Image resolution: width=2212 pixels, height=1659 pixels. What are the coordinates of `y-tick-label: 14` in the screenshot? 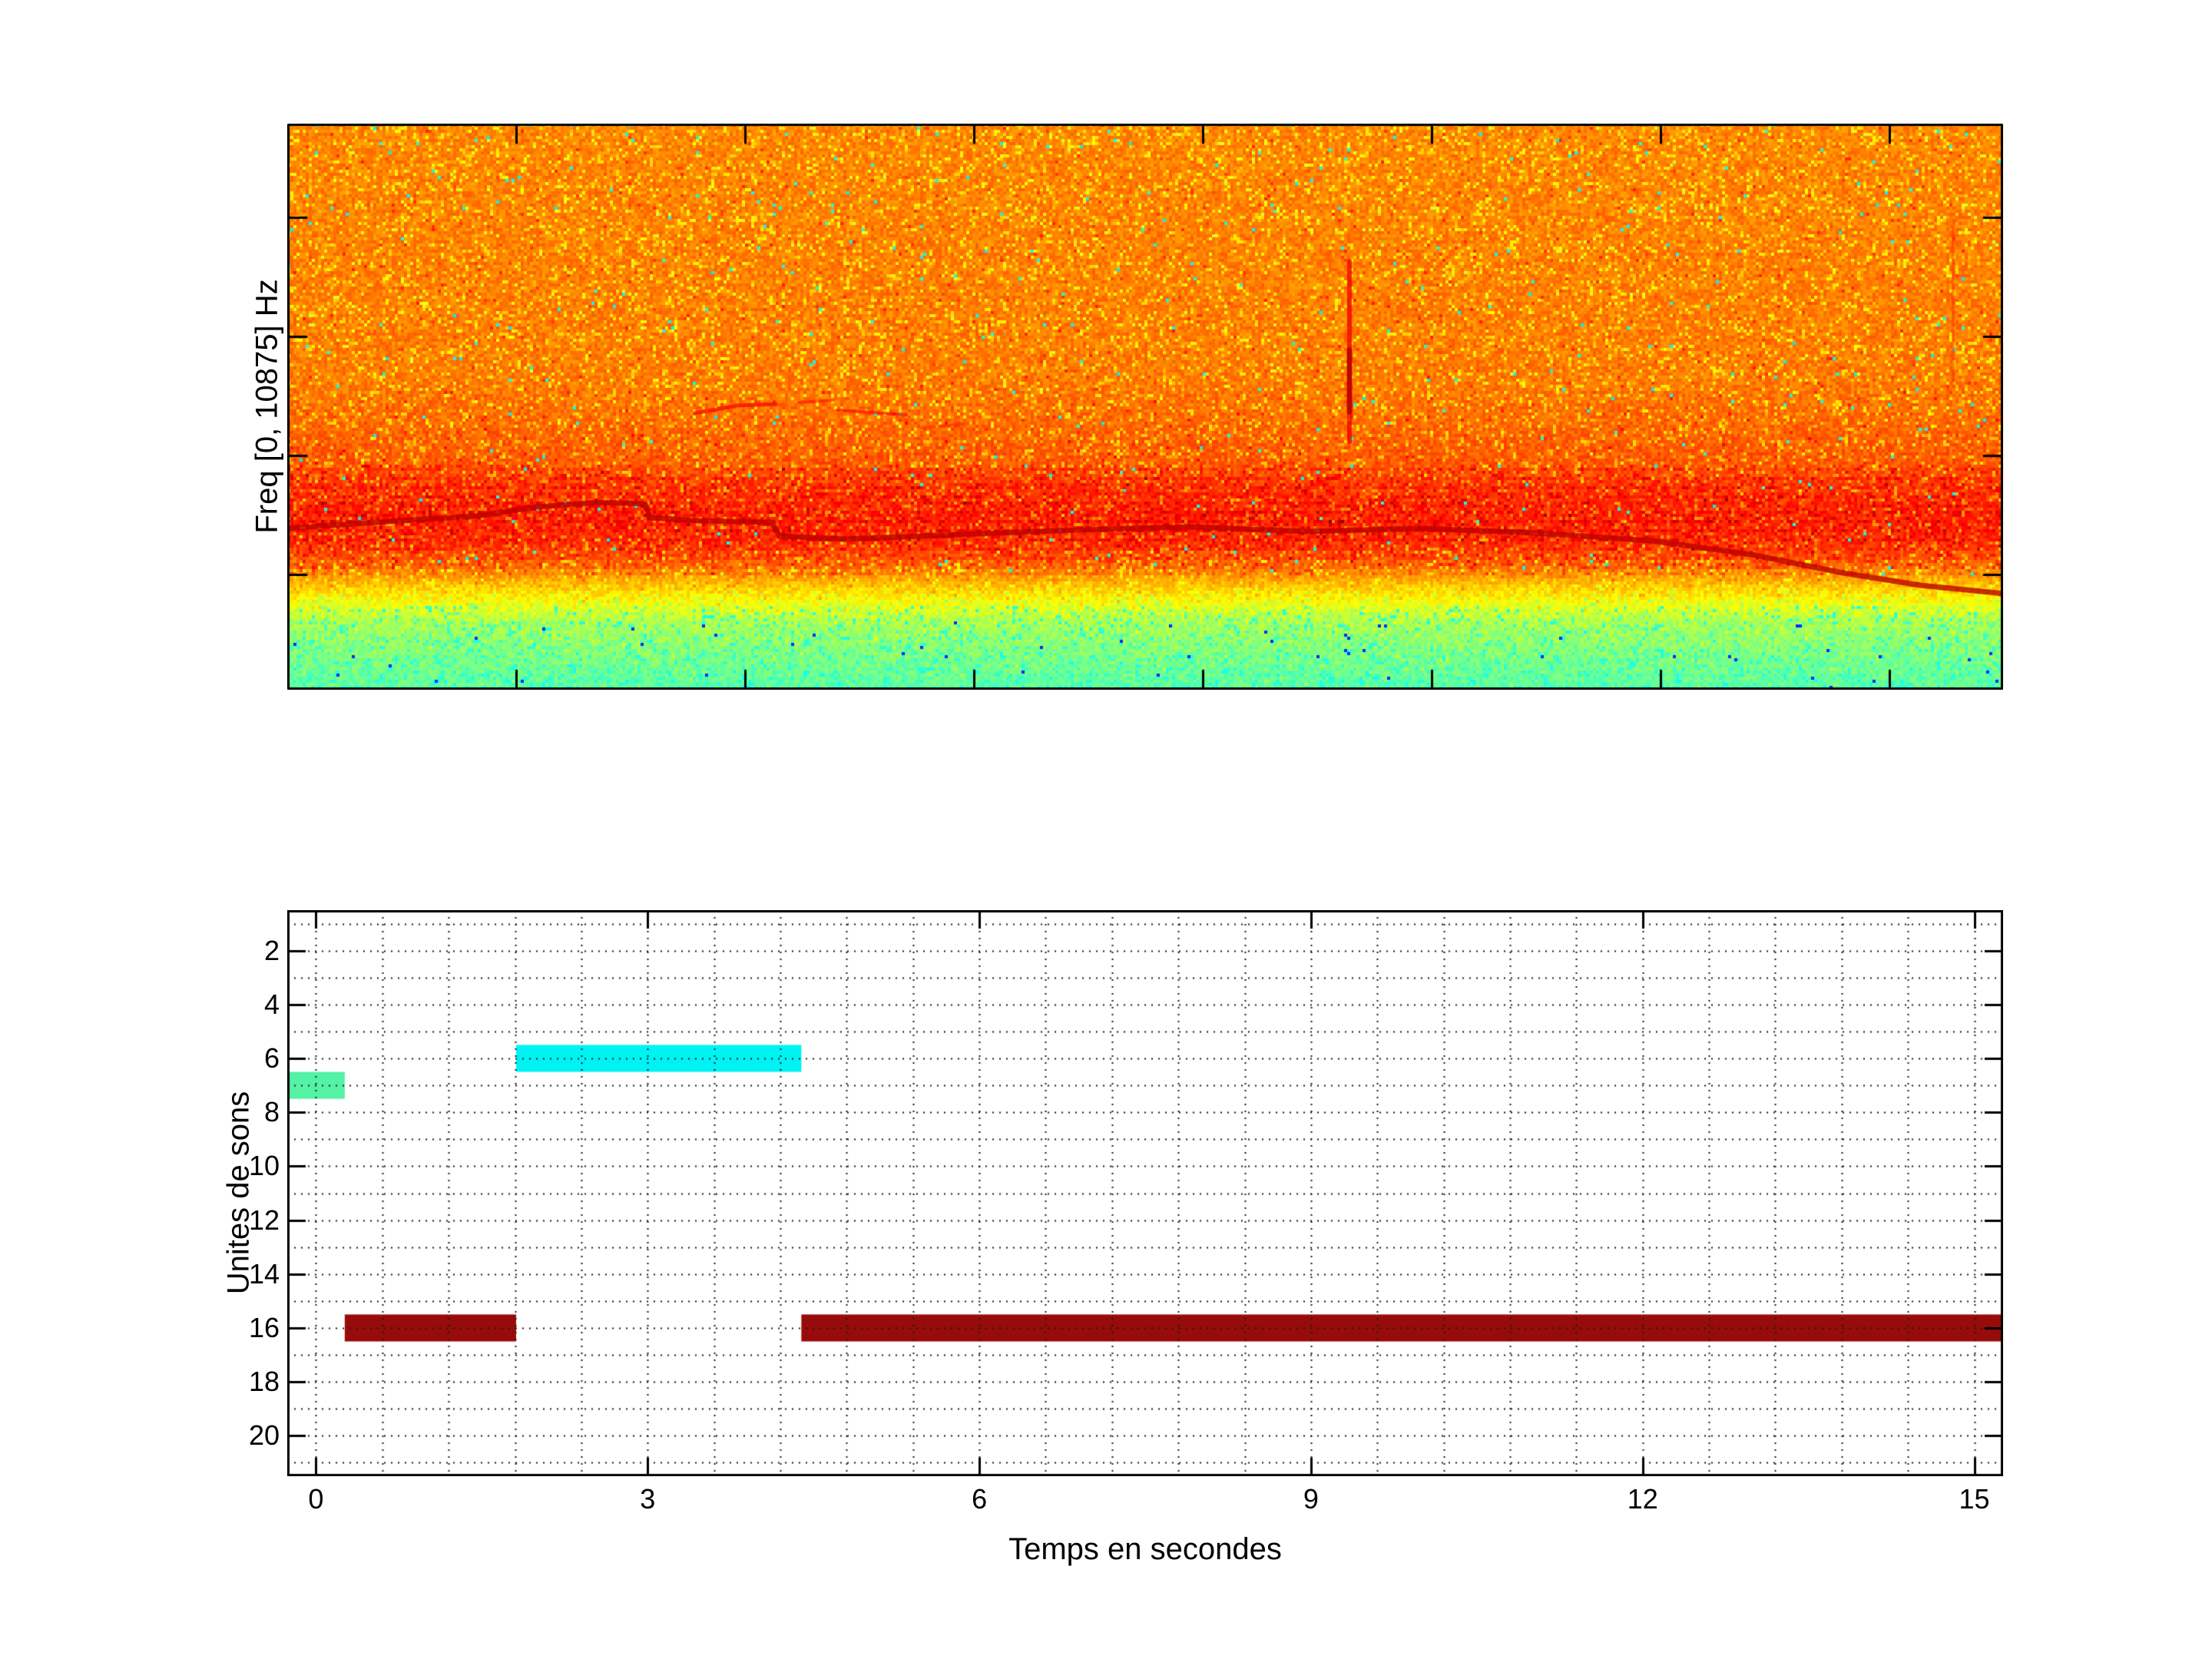 It's located at (264, 1274).